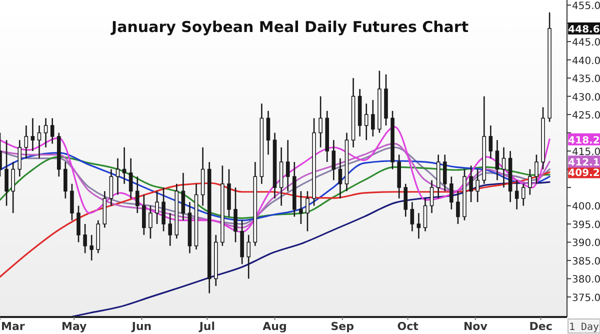  Describe the element at coordinates (540, 326) in the screenshot. I see `x-tick-label: Dec` at that location.